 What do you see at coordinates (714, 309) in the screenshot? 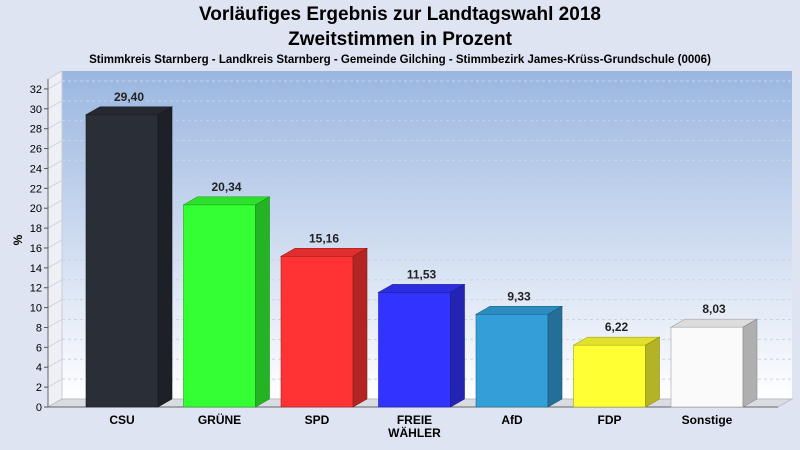
I see `data-label: 8,03` at bounding box center [714, 309].